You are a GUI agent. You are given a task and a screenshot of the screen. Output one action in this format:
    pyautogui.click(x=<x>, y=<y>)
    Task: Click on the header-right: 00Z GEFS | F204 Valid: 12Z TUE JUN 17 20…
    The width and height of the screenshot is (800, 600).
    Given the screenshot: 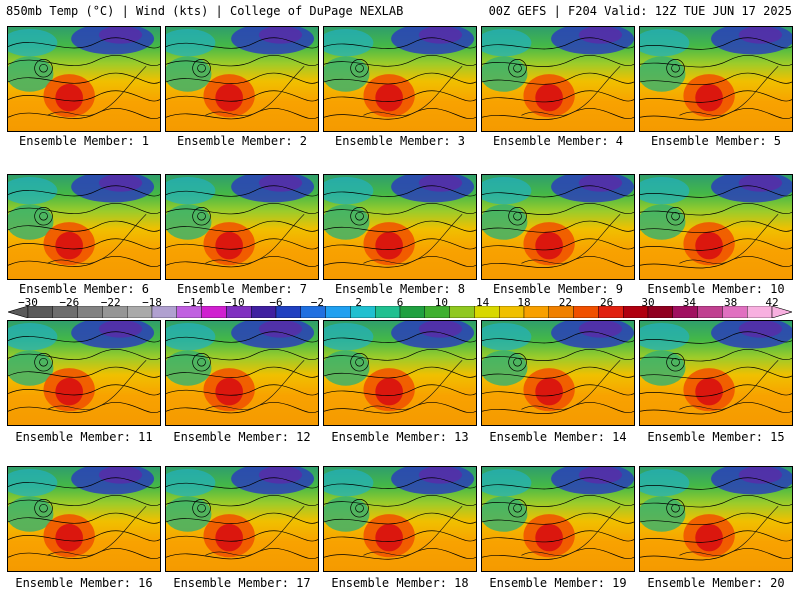 What is the action you would take?
    pyautogui.click(x=640, y=11)
    